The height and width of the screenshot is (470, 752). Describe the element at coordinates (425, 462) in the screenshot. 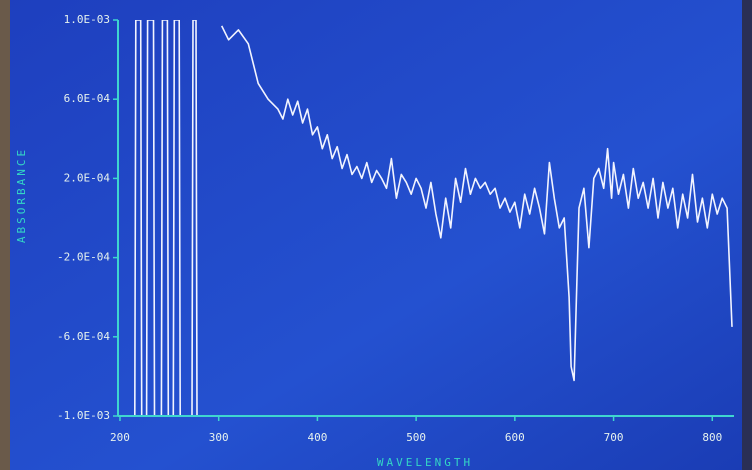

I see `x-axis-label: WAVELENGTH` at that location.